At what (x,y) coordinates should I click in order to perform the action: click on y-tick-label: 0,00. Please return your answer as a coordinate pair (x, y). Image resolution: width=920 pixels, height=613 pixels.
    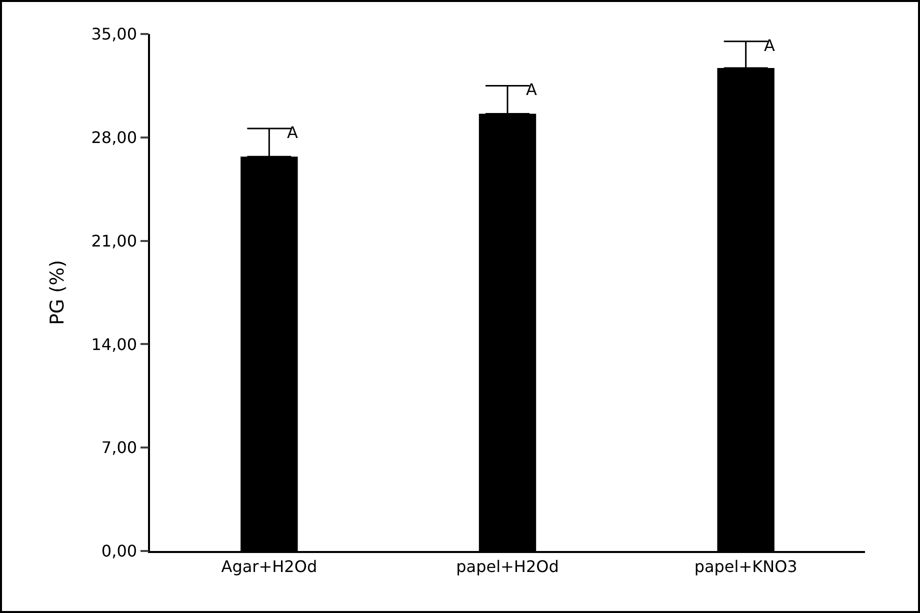
    Looking at the image, I should click on (119, 551).